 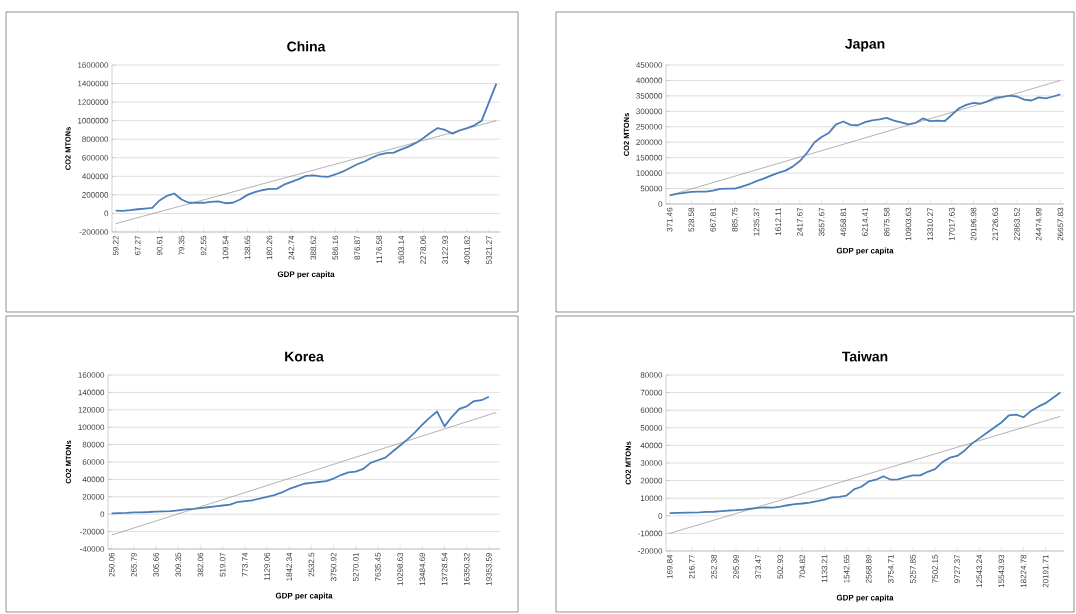 What do you see at coordinates (304, 356) in the screenshot?
I see `chart-title: Korea` at bounding box center [304, 356].